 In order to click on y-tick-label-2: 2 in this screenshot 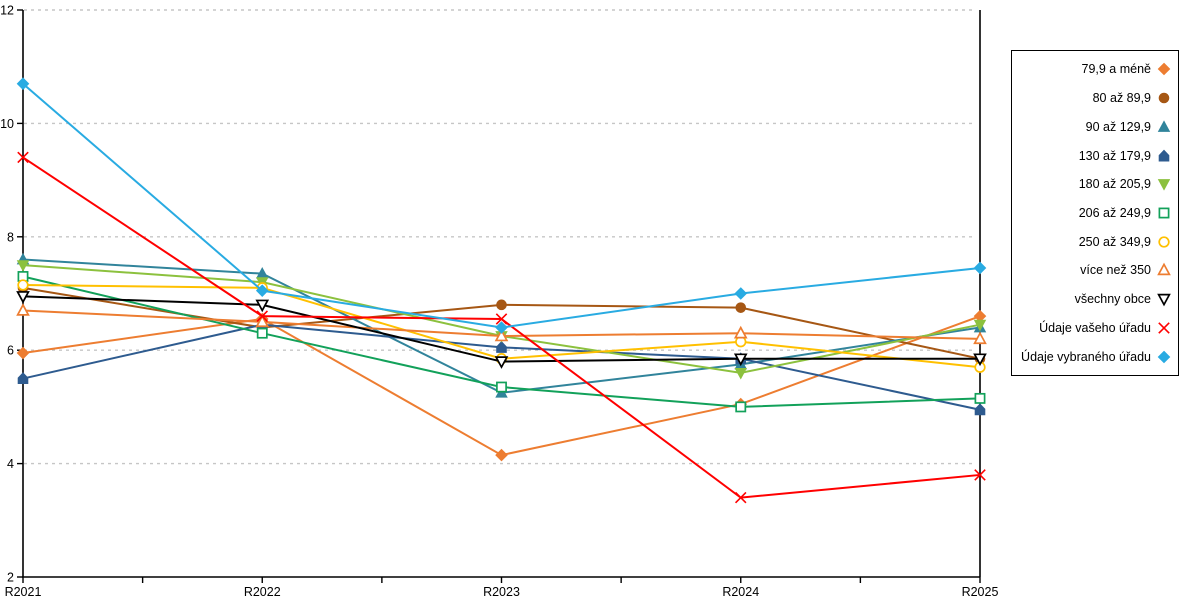, I will do `click(10, 578)`.